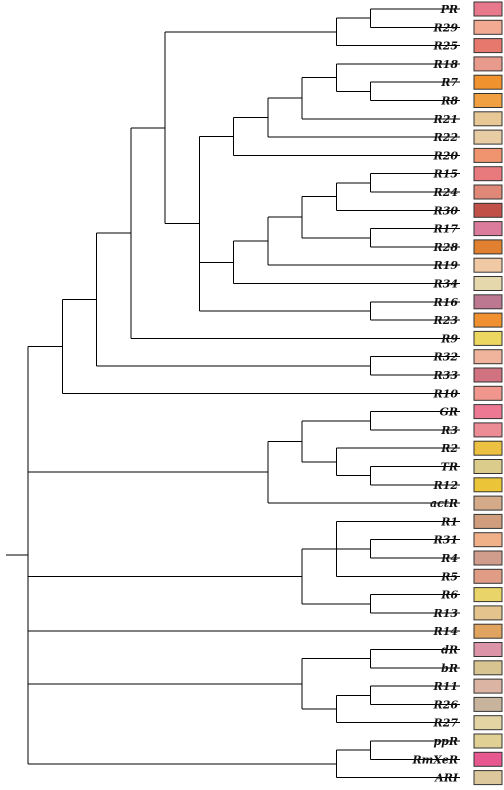 This screenshot has width=504, height=790. I want to click on leaf-label-actr: actR, so click(444, 503).